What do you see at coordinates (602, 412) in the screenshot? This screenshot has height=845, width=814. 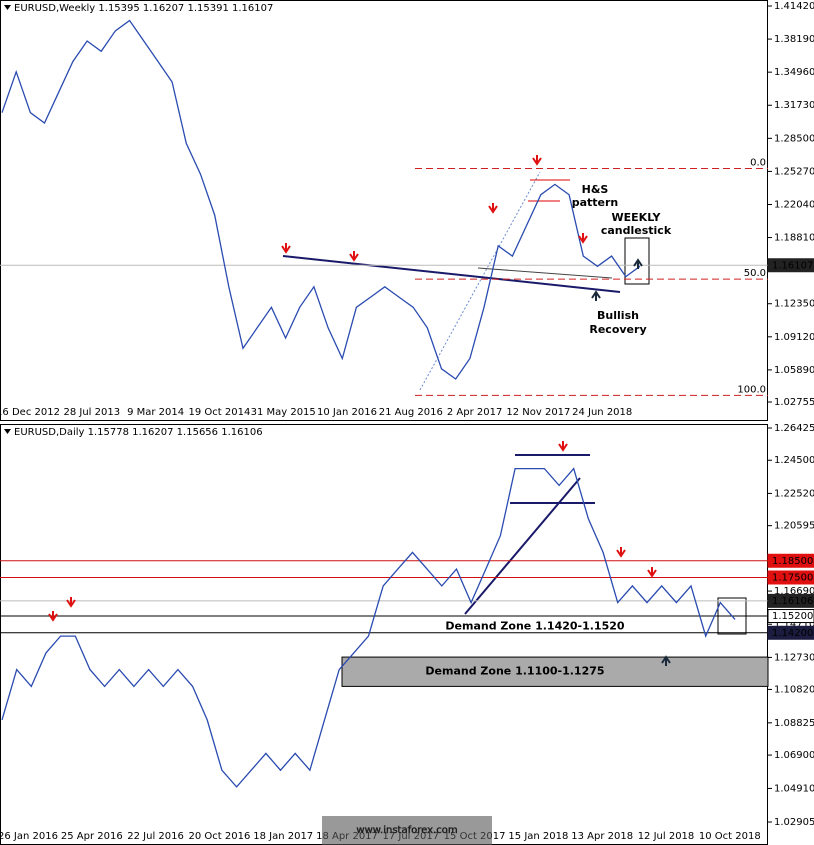 I see `x-tick-label: 24 Jun 2018` at bounding box center [602, 412].